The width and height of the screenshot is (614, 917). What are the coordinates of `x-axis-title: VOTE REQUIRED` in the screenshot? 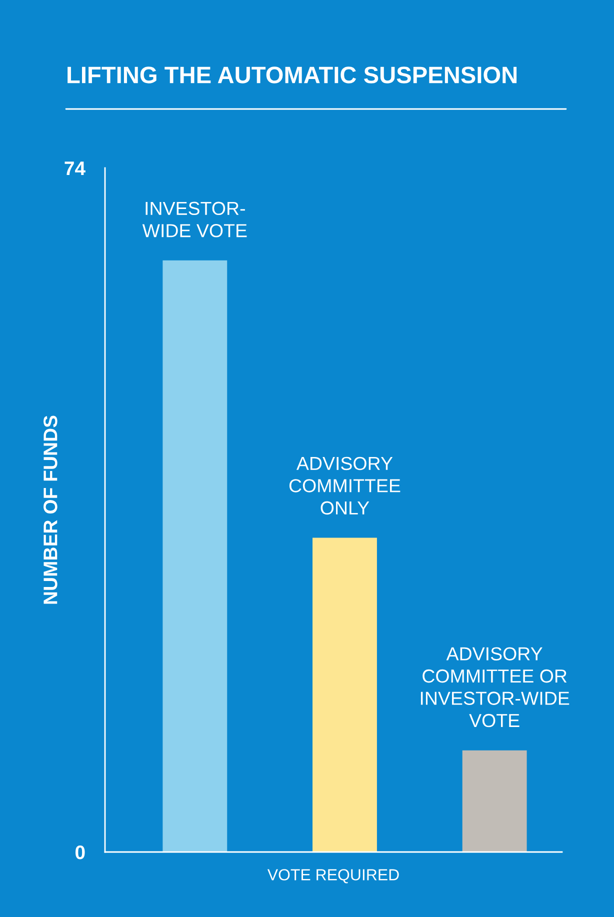 It's located at (333, 876).